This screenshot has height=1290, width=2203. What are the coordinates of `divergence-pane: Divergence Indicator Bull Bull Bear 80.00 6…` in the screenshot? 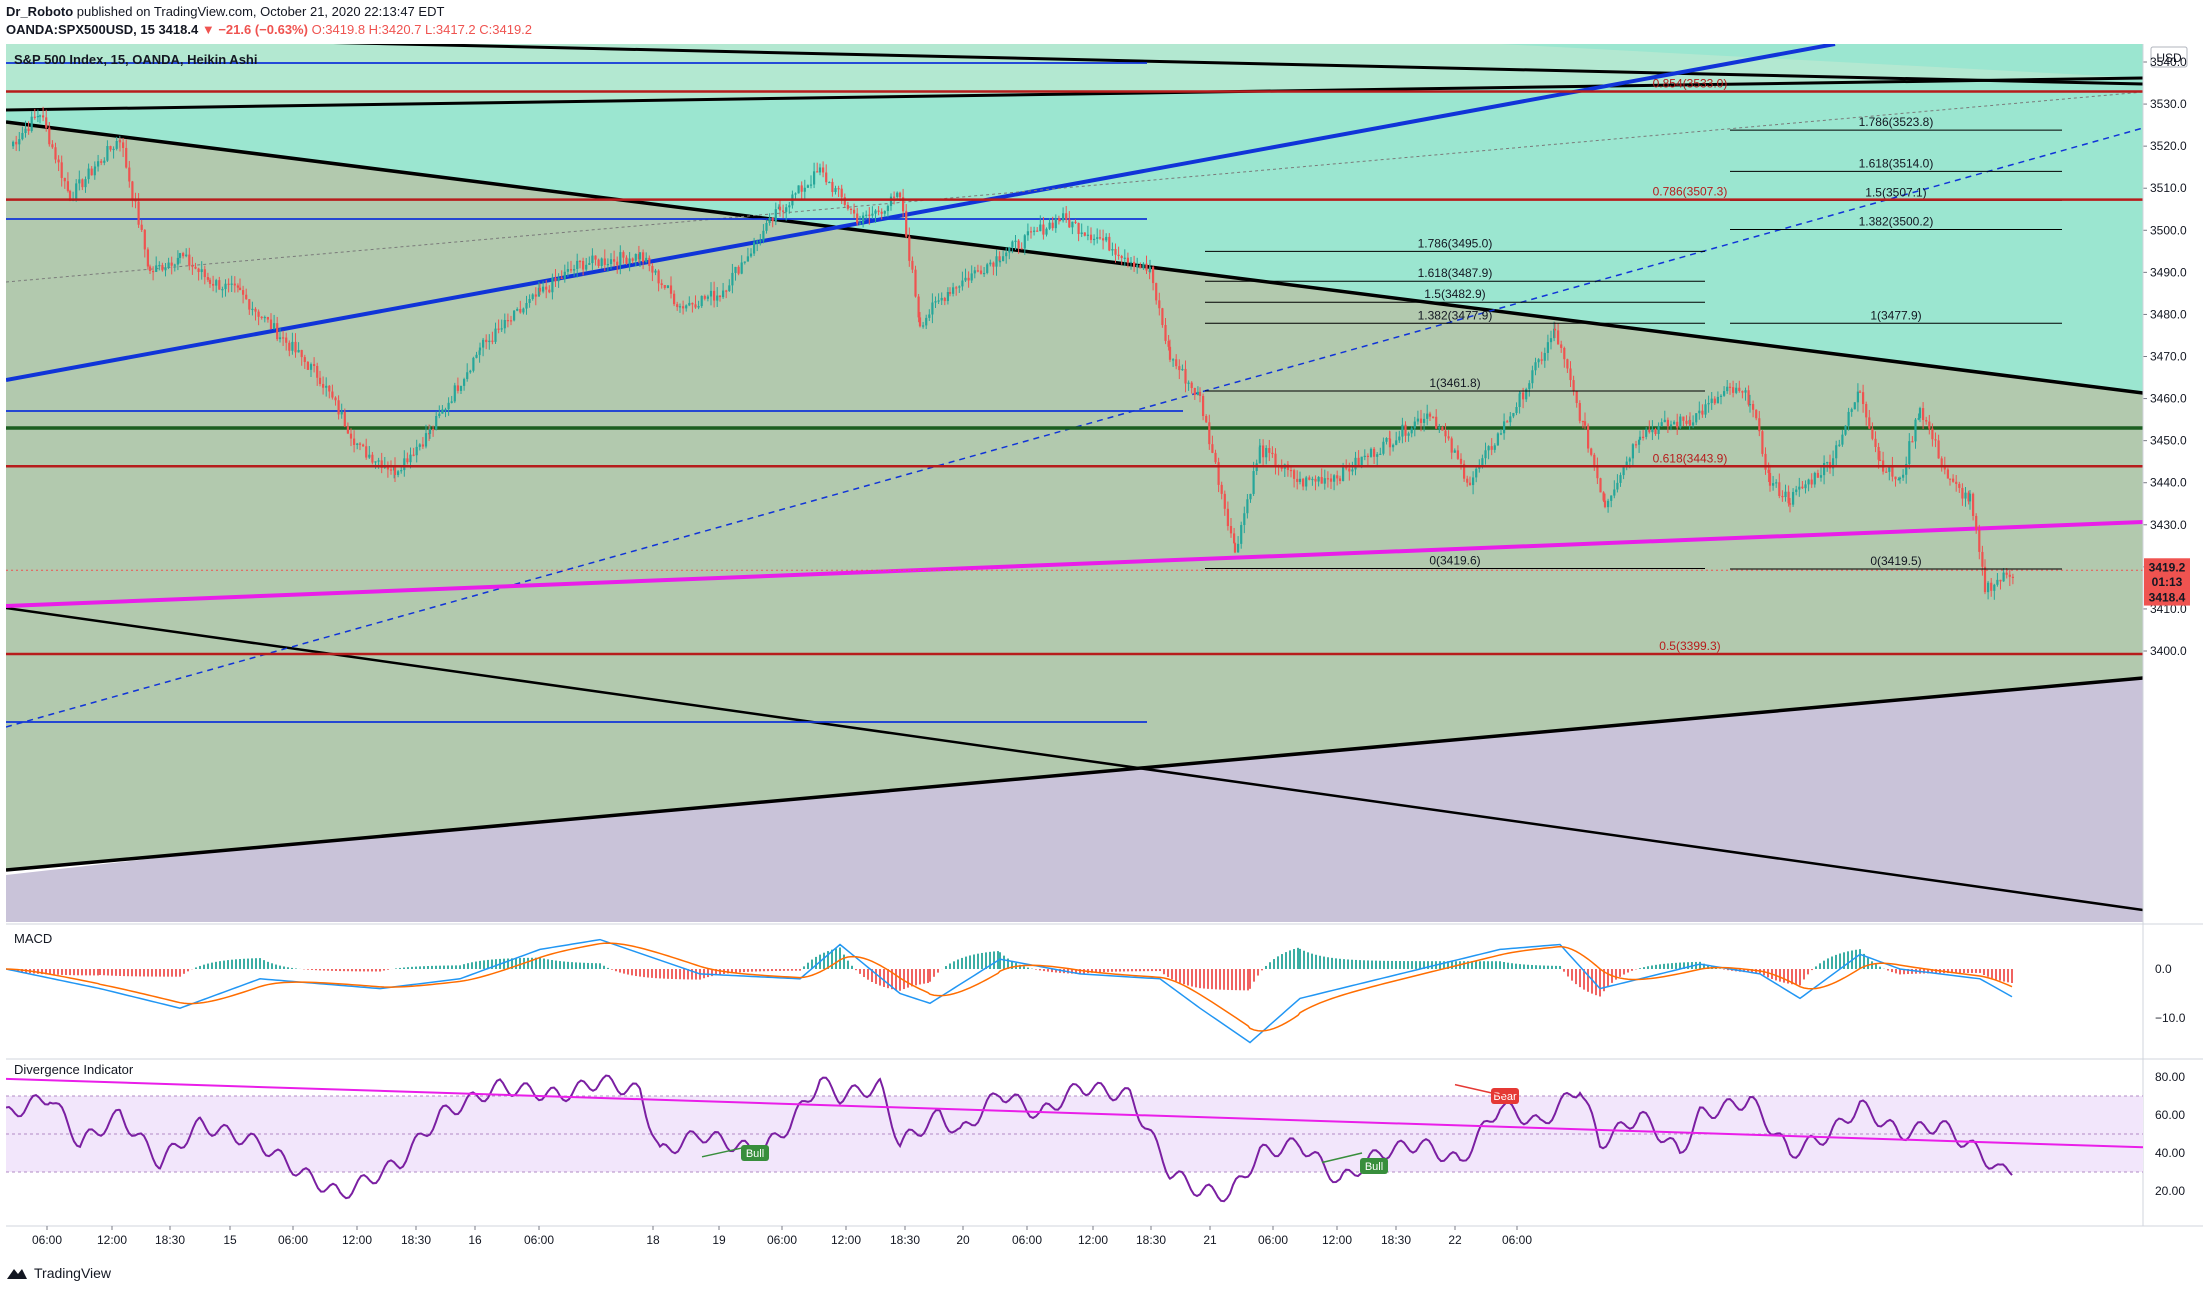 It's located at (1095, 1132).